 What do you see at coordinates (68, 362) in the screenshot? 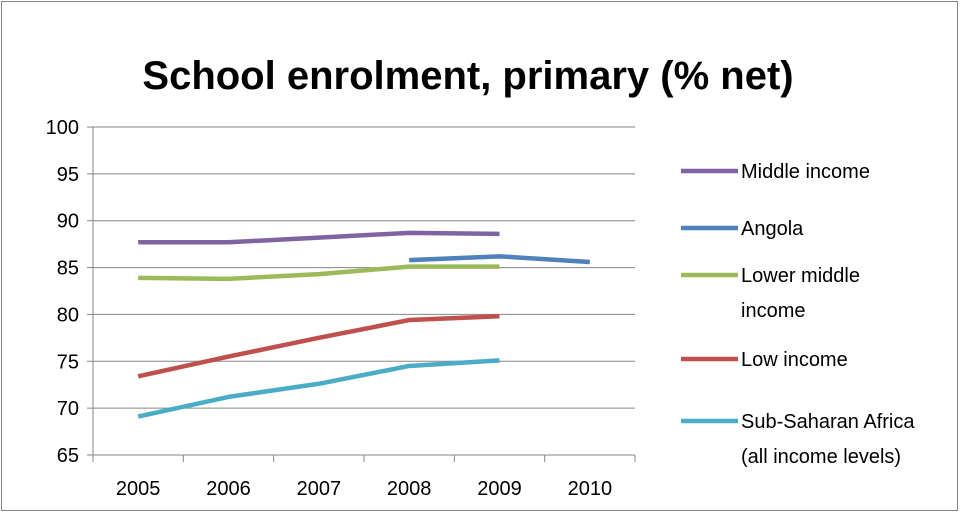
I see `y-tick-label: 75` at bounding box center [68, 362].